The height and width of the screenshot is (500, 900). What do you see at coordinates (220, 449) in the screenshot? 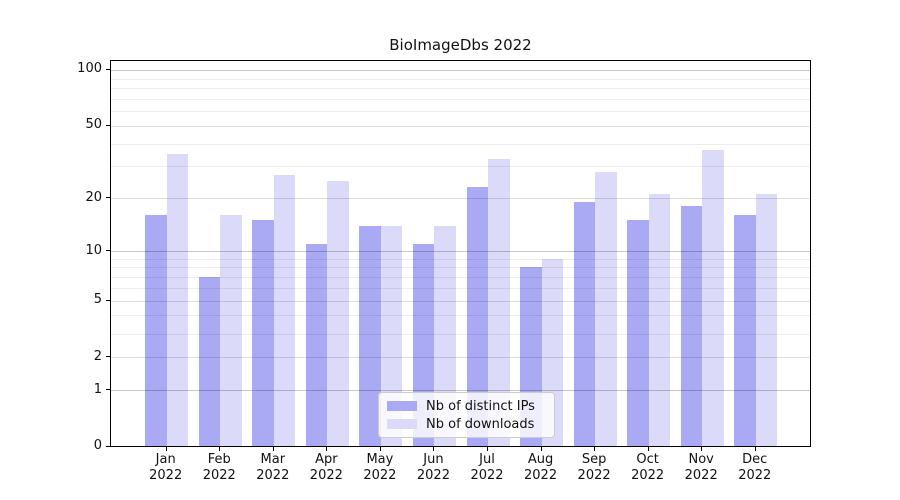
I see `x-tick-feb` at bounding box center [220, 449].